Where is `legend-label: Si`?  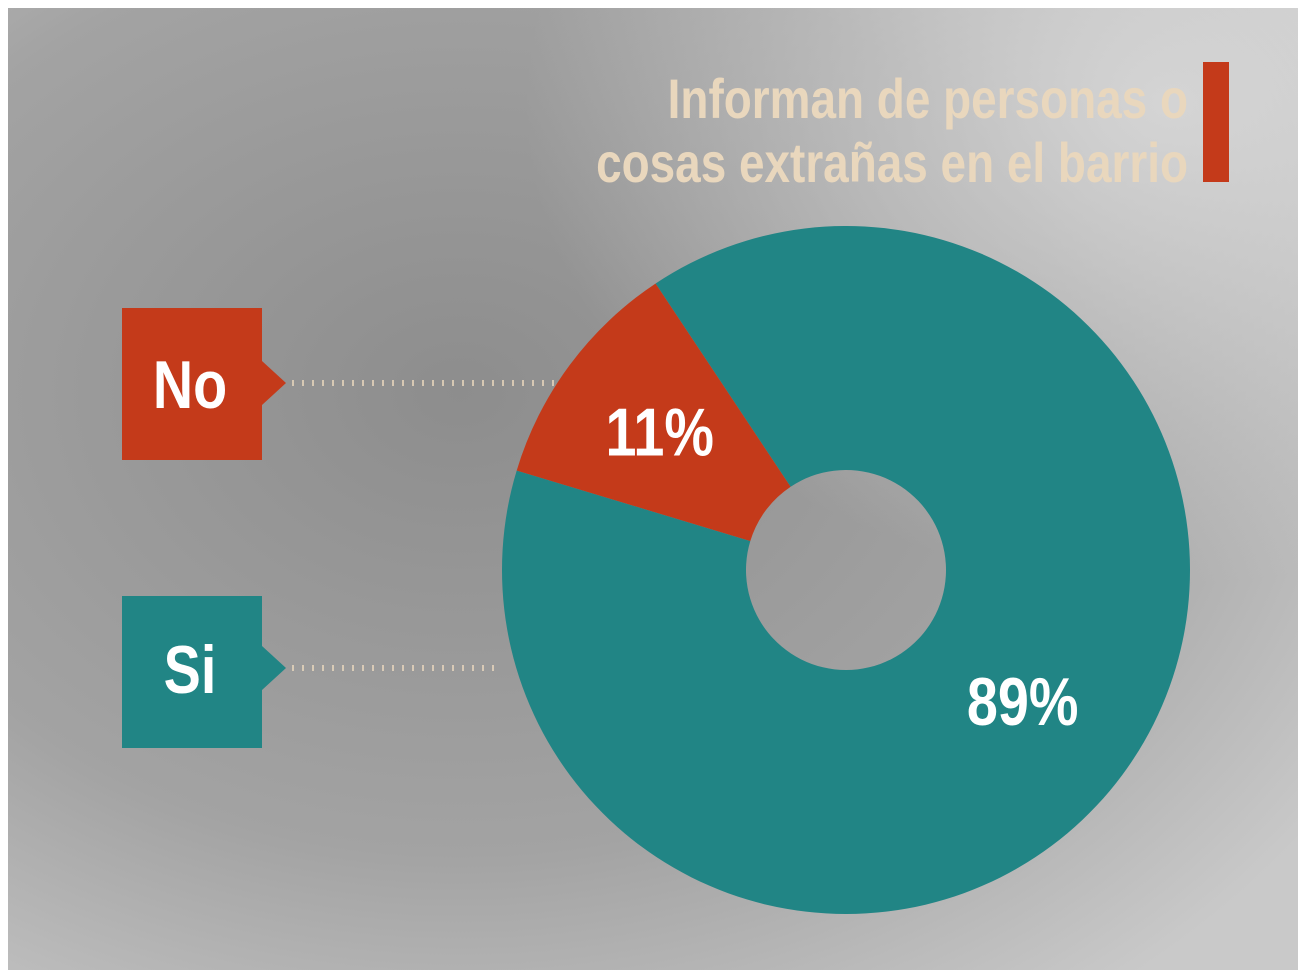 legend-label: Si is located at coordinates (190, 670).